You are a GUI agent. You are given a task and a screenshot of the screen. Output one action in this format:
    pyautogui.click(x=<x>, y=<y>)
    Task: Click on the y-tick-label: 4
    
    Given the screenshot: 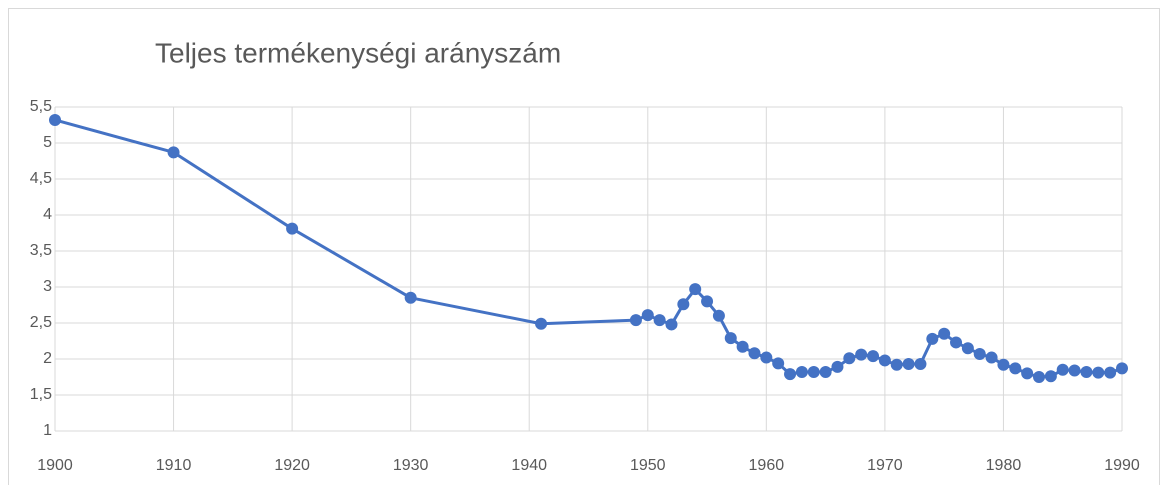 What is the action you would take?
    pyautogui.click(x=47, y=214)
    